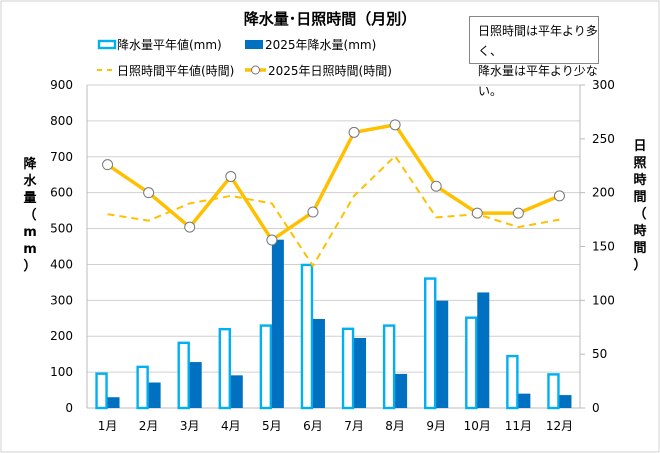 The height and width of the screenshot is (453, 660). What do you see at coordinates (330, 71) in the screenshot?
I see `legend-label: 2025年日照時間(時間)` at bounding box center [330, 71].